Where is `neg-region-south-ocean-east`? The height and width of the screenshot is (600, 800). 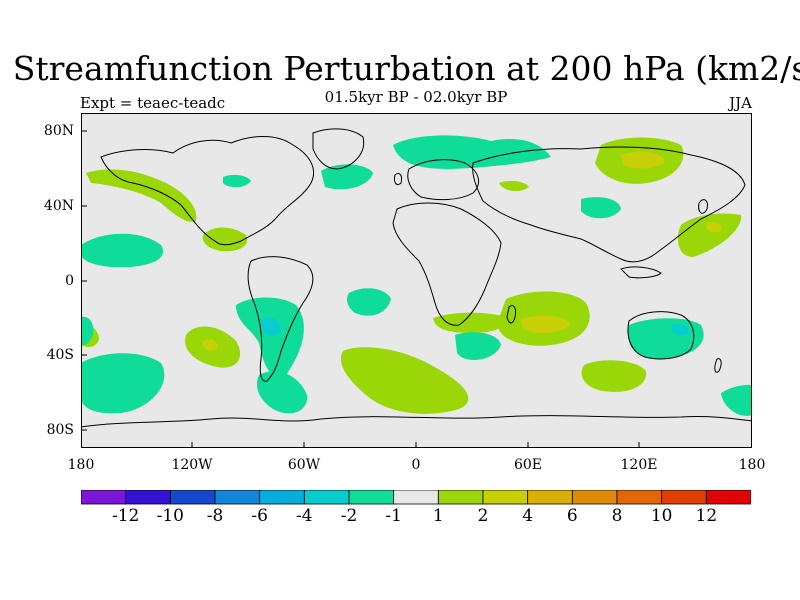
neg-region-south-ocean-east is located at coordinates (736, 400).